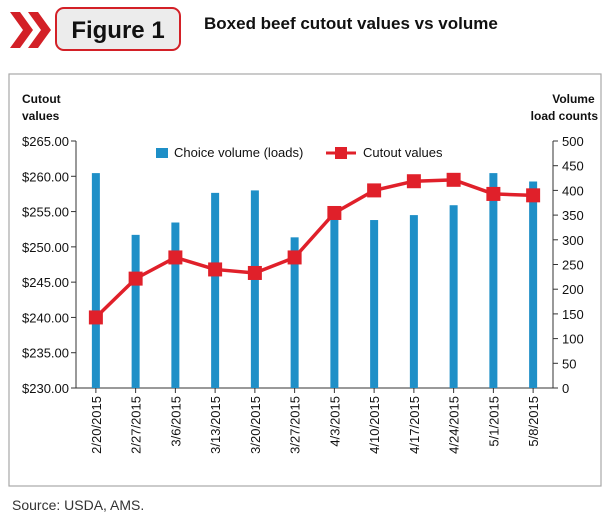 This screenshot has height=525, width=610. Describe the element at coordinates (175, 421) in the screenshot. I see `x-tick-label: 3/6/2015` at that location.